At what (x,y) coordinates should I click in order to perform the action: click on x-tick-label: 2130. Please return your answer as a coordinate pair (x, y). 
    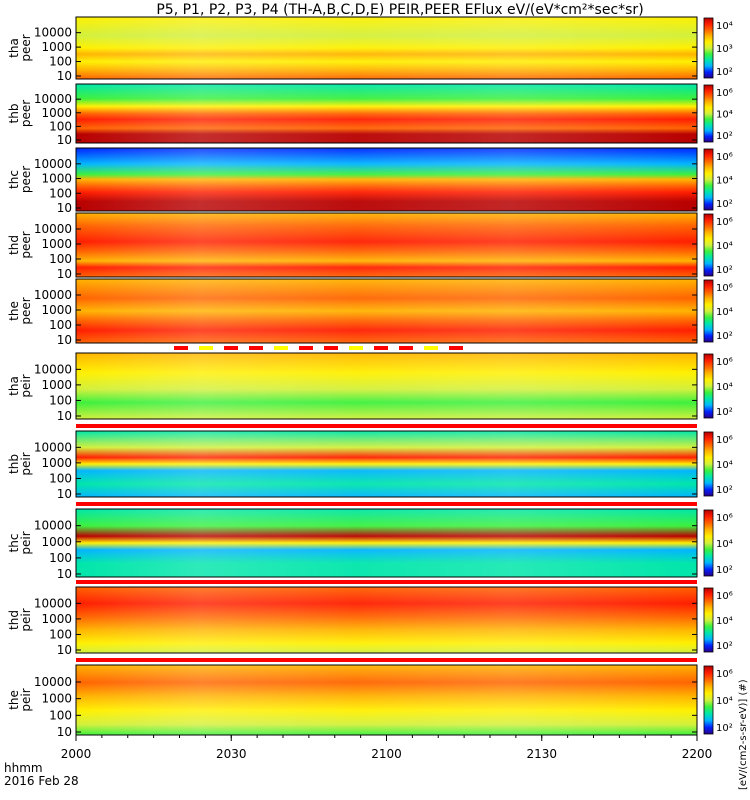
    Looking at the image, I should click on (541, 754).